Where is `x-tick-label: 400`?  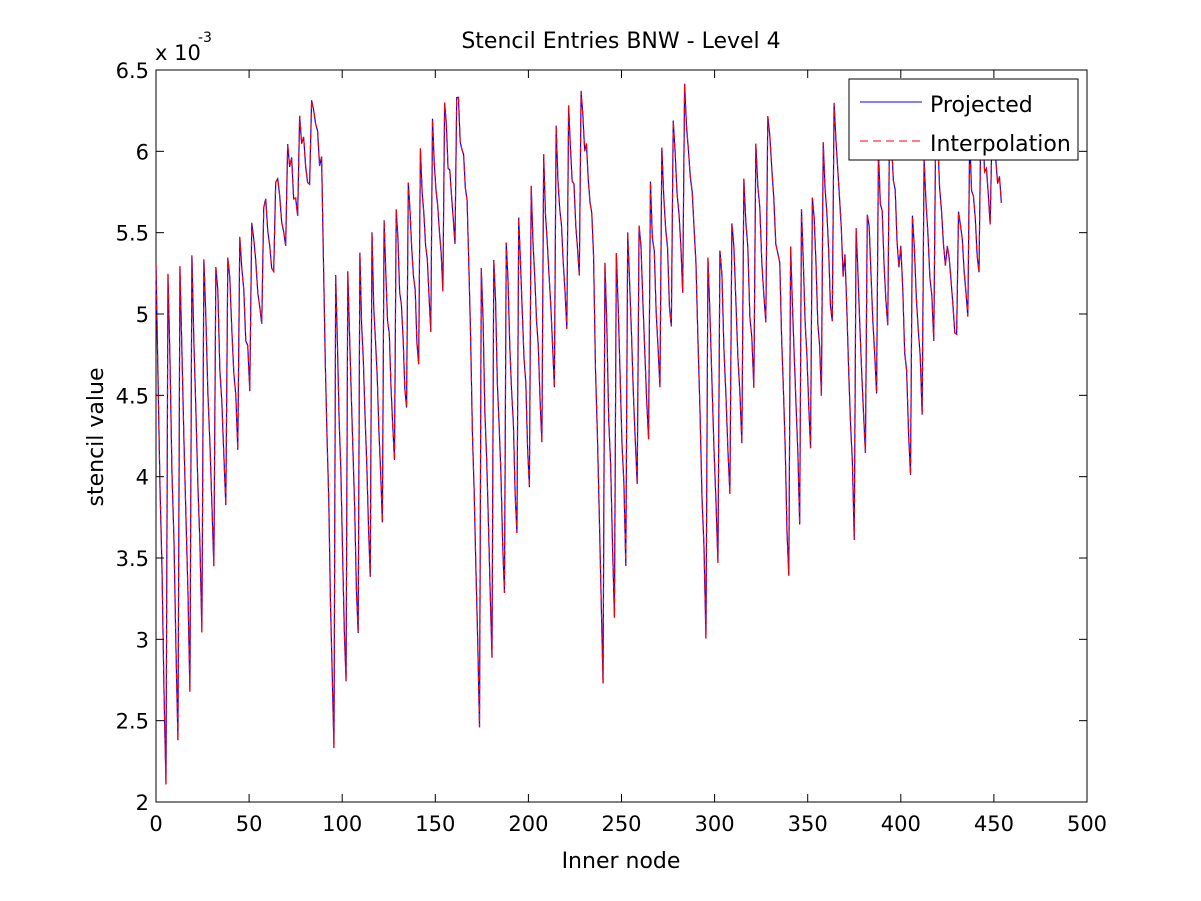 x-tick-label: 400 is located at coordinates (901, 824).